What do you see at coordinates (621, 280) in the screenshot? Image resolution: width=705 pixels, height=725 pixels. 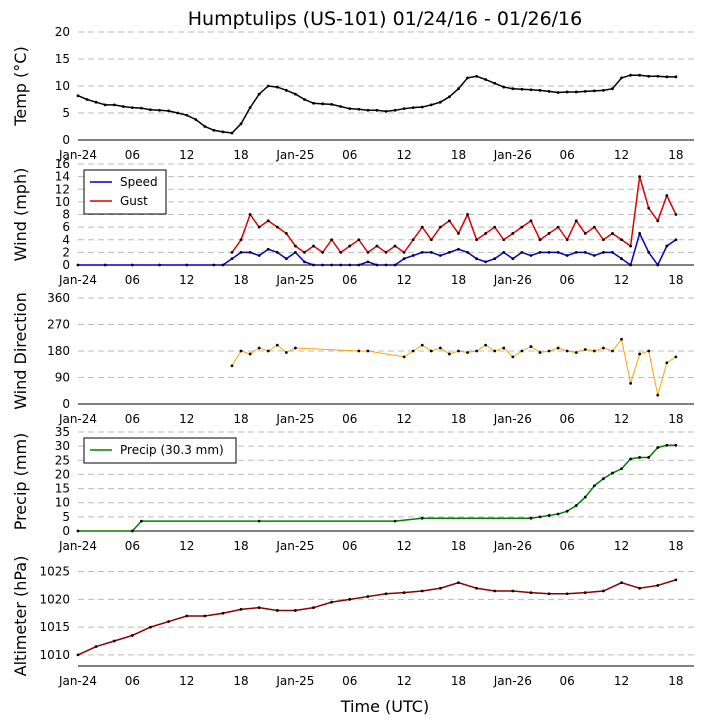 I see `wind-x-tick-label: 12` at bounding box center [621, 280].